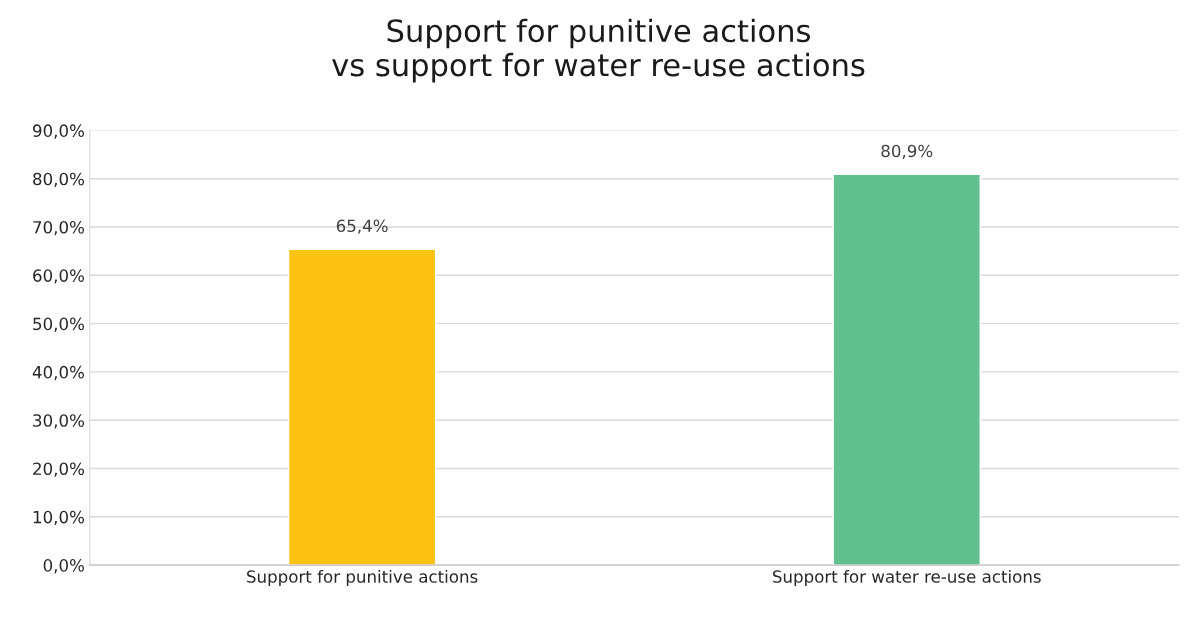 The image size is (1197, 621). What do you see at coordinates (58, 469) in the screenshot?
I see `y-tick-label: 20,0%` at bounding box center [58, 469].